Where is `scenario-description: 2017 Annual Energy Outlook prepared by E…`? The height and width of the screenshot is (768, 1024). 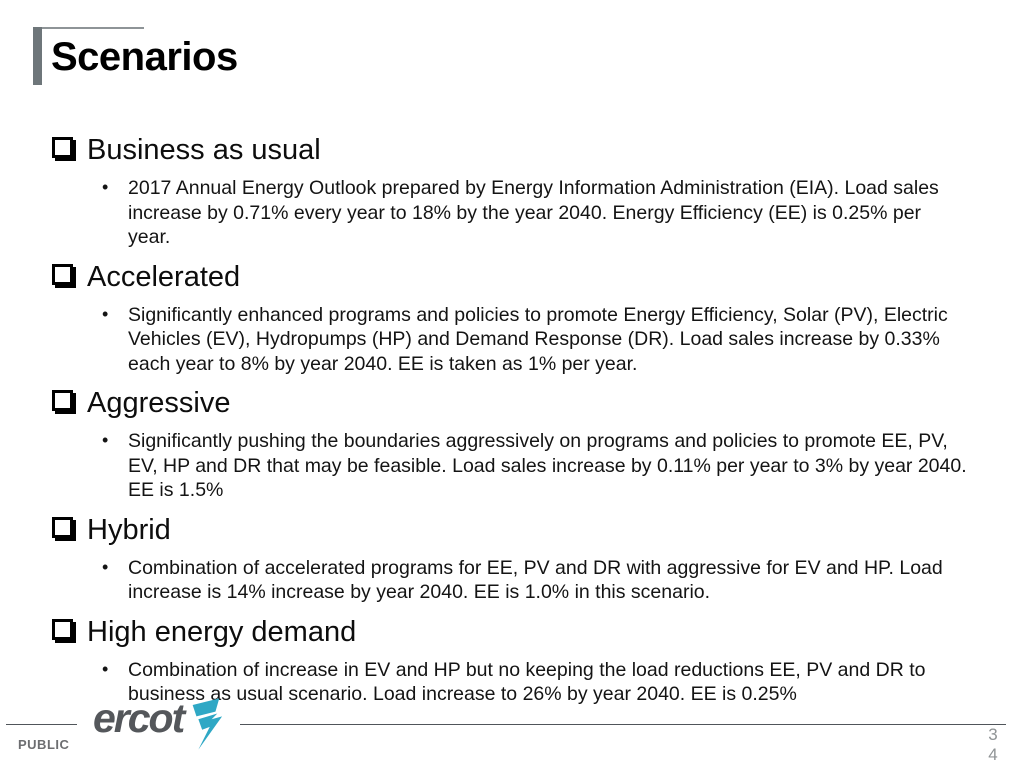 scenario-description: 2017 Annual Energy Outlook prepared by E… is located at coordinates (533, 212).